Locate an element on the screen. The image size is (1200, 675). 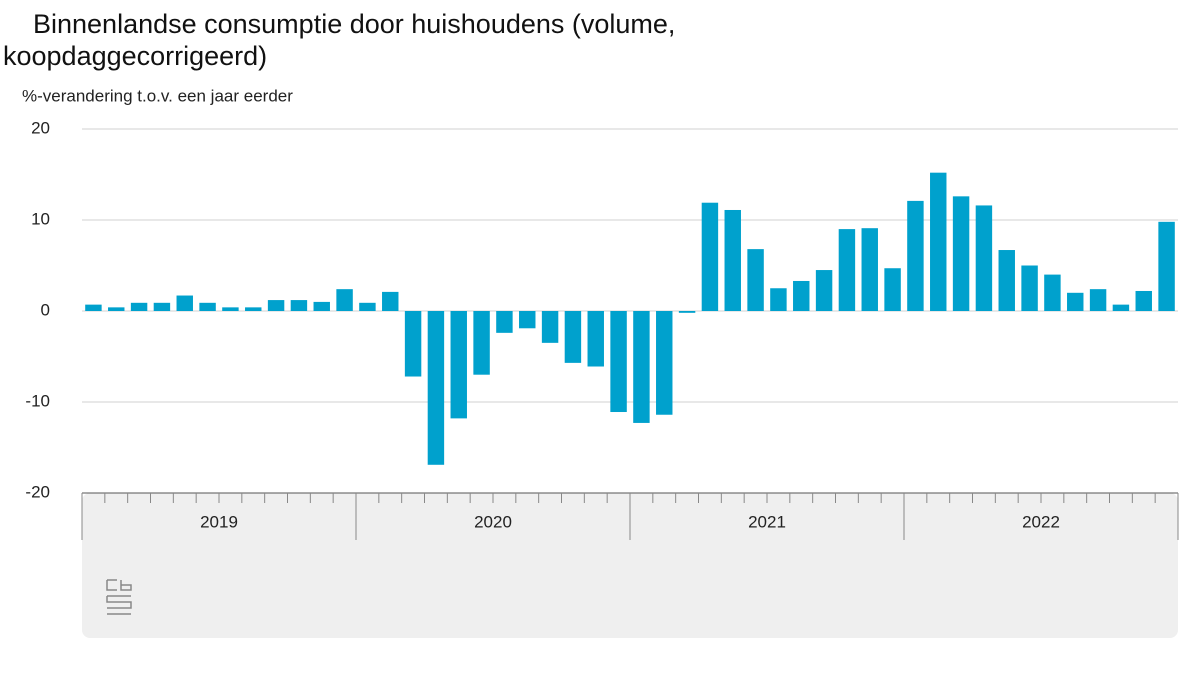
y-tick-label: 10 is located at coordinates (40, 218).